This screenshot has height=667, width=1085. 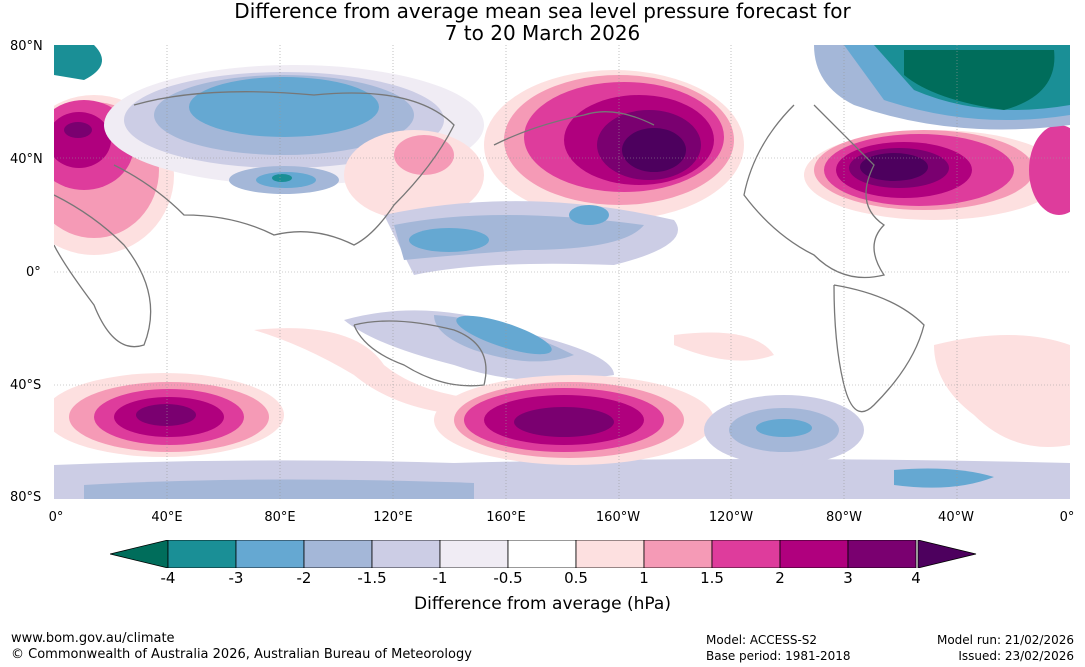 What do you see at coordinates (508, 578) in the screenshot?
I see `colorbar-tick-label: -0.5` at bounding box center [508, 578].